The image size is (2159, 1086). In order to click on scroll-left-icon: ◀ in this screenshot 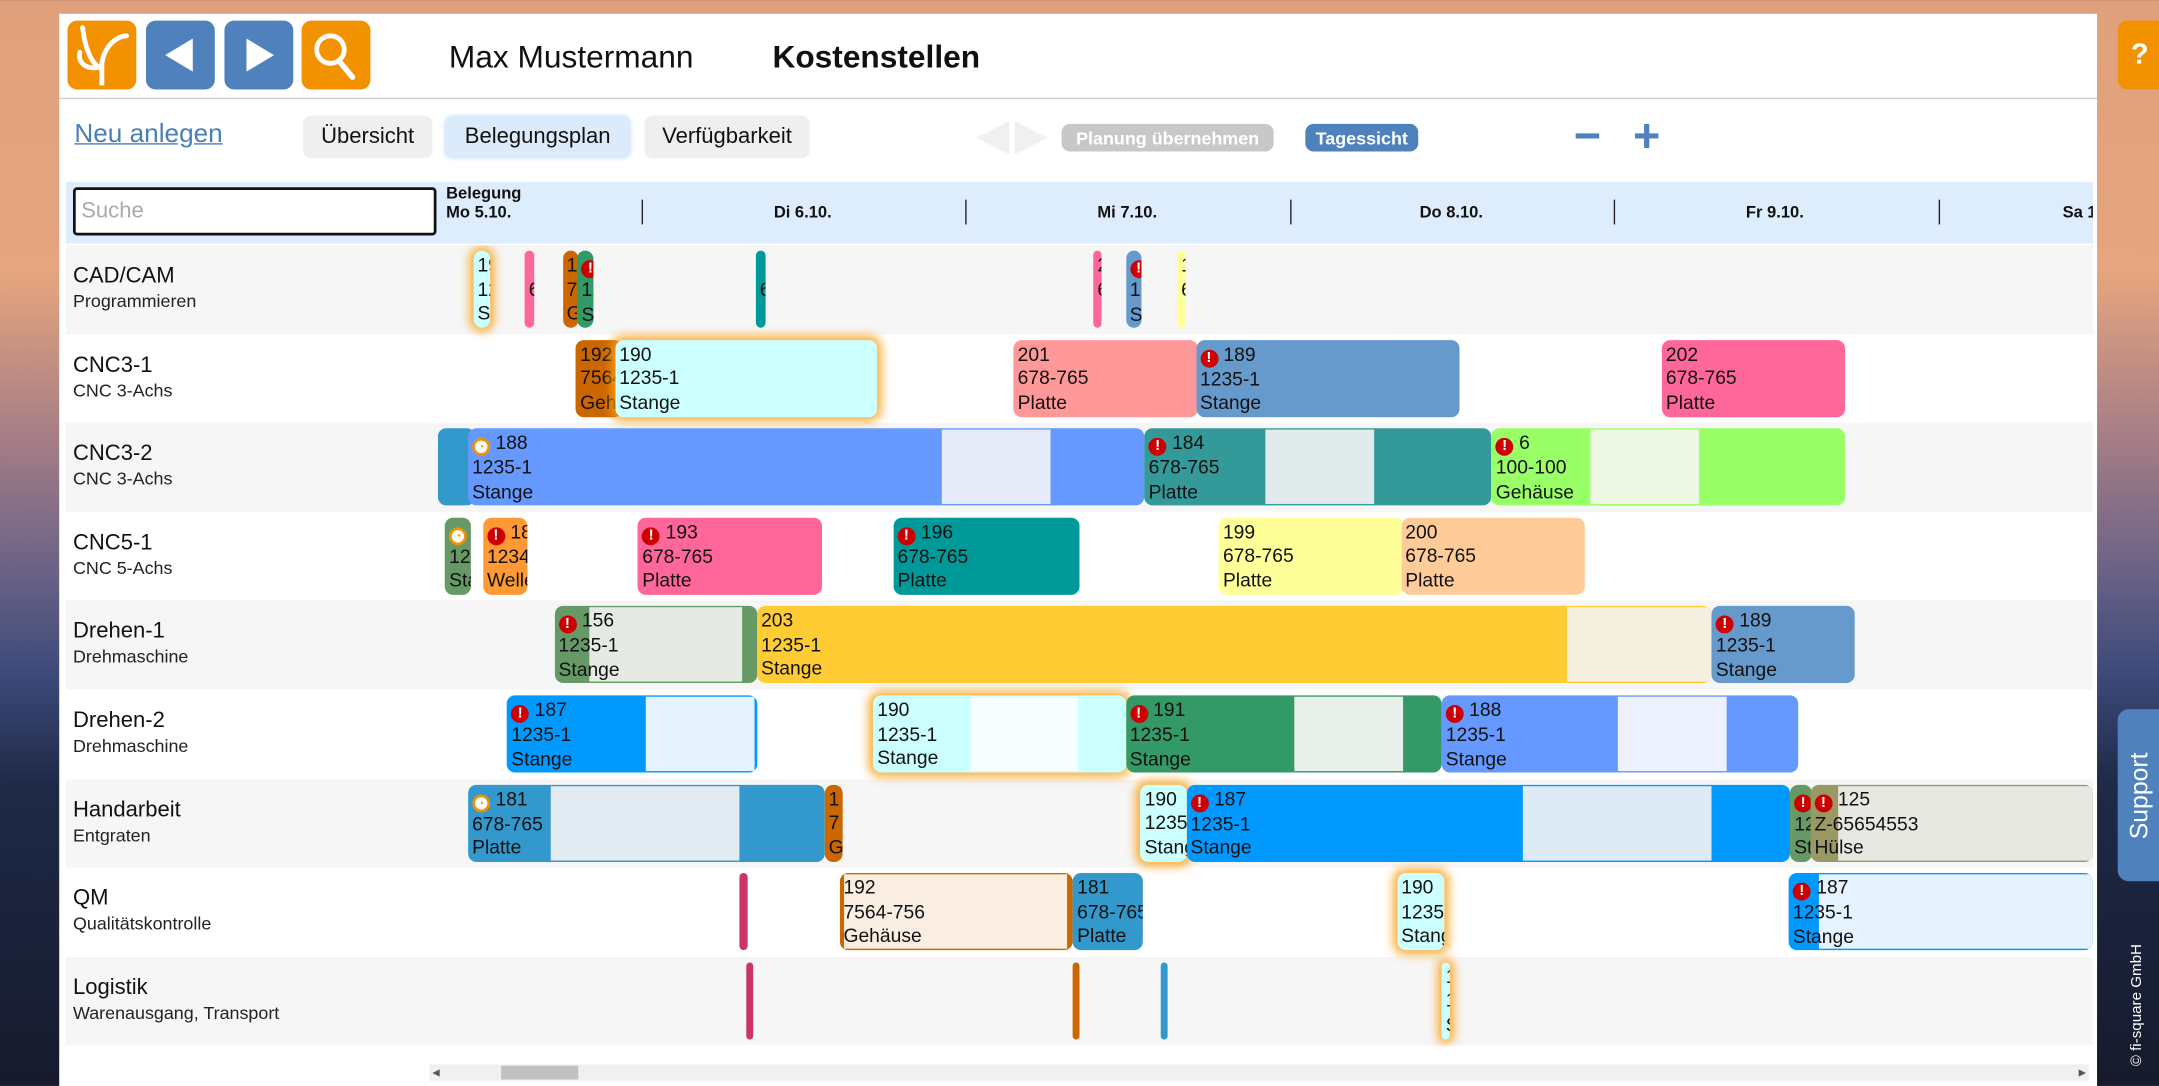, I will do `click(436, 1073)`.